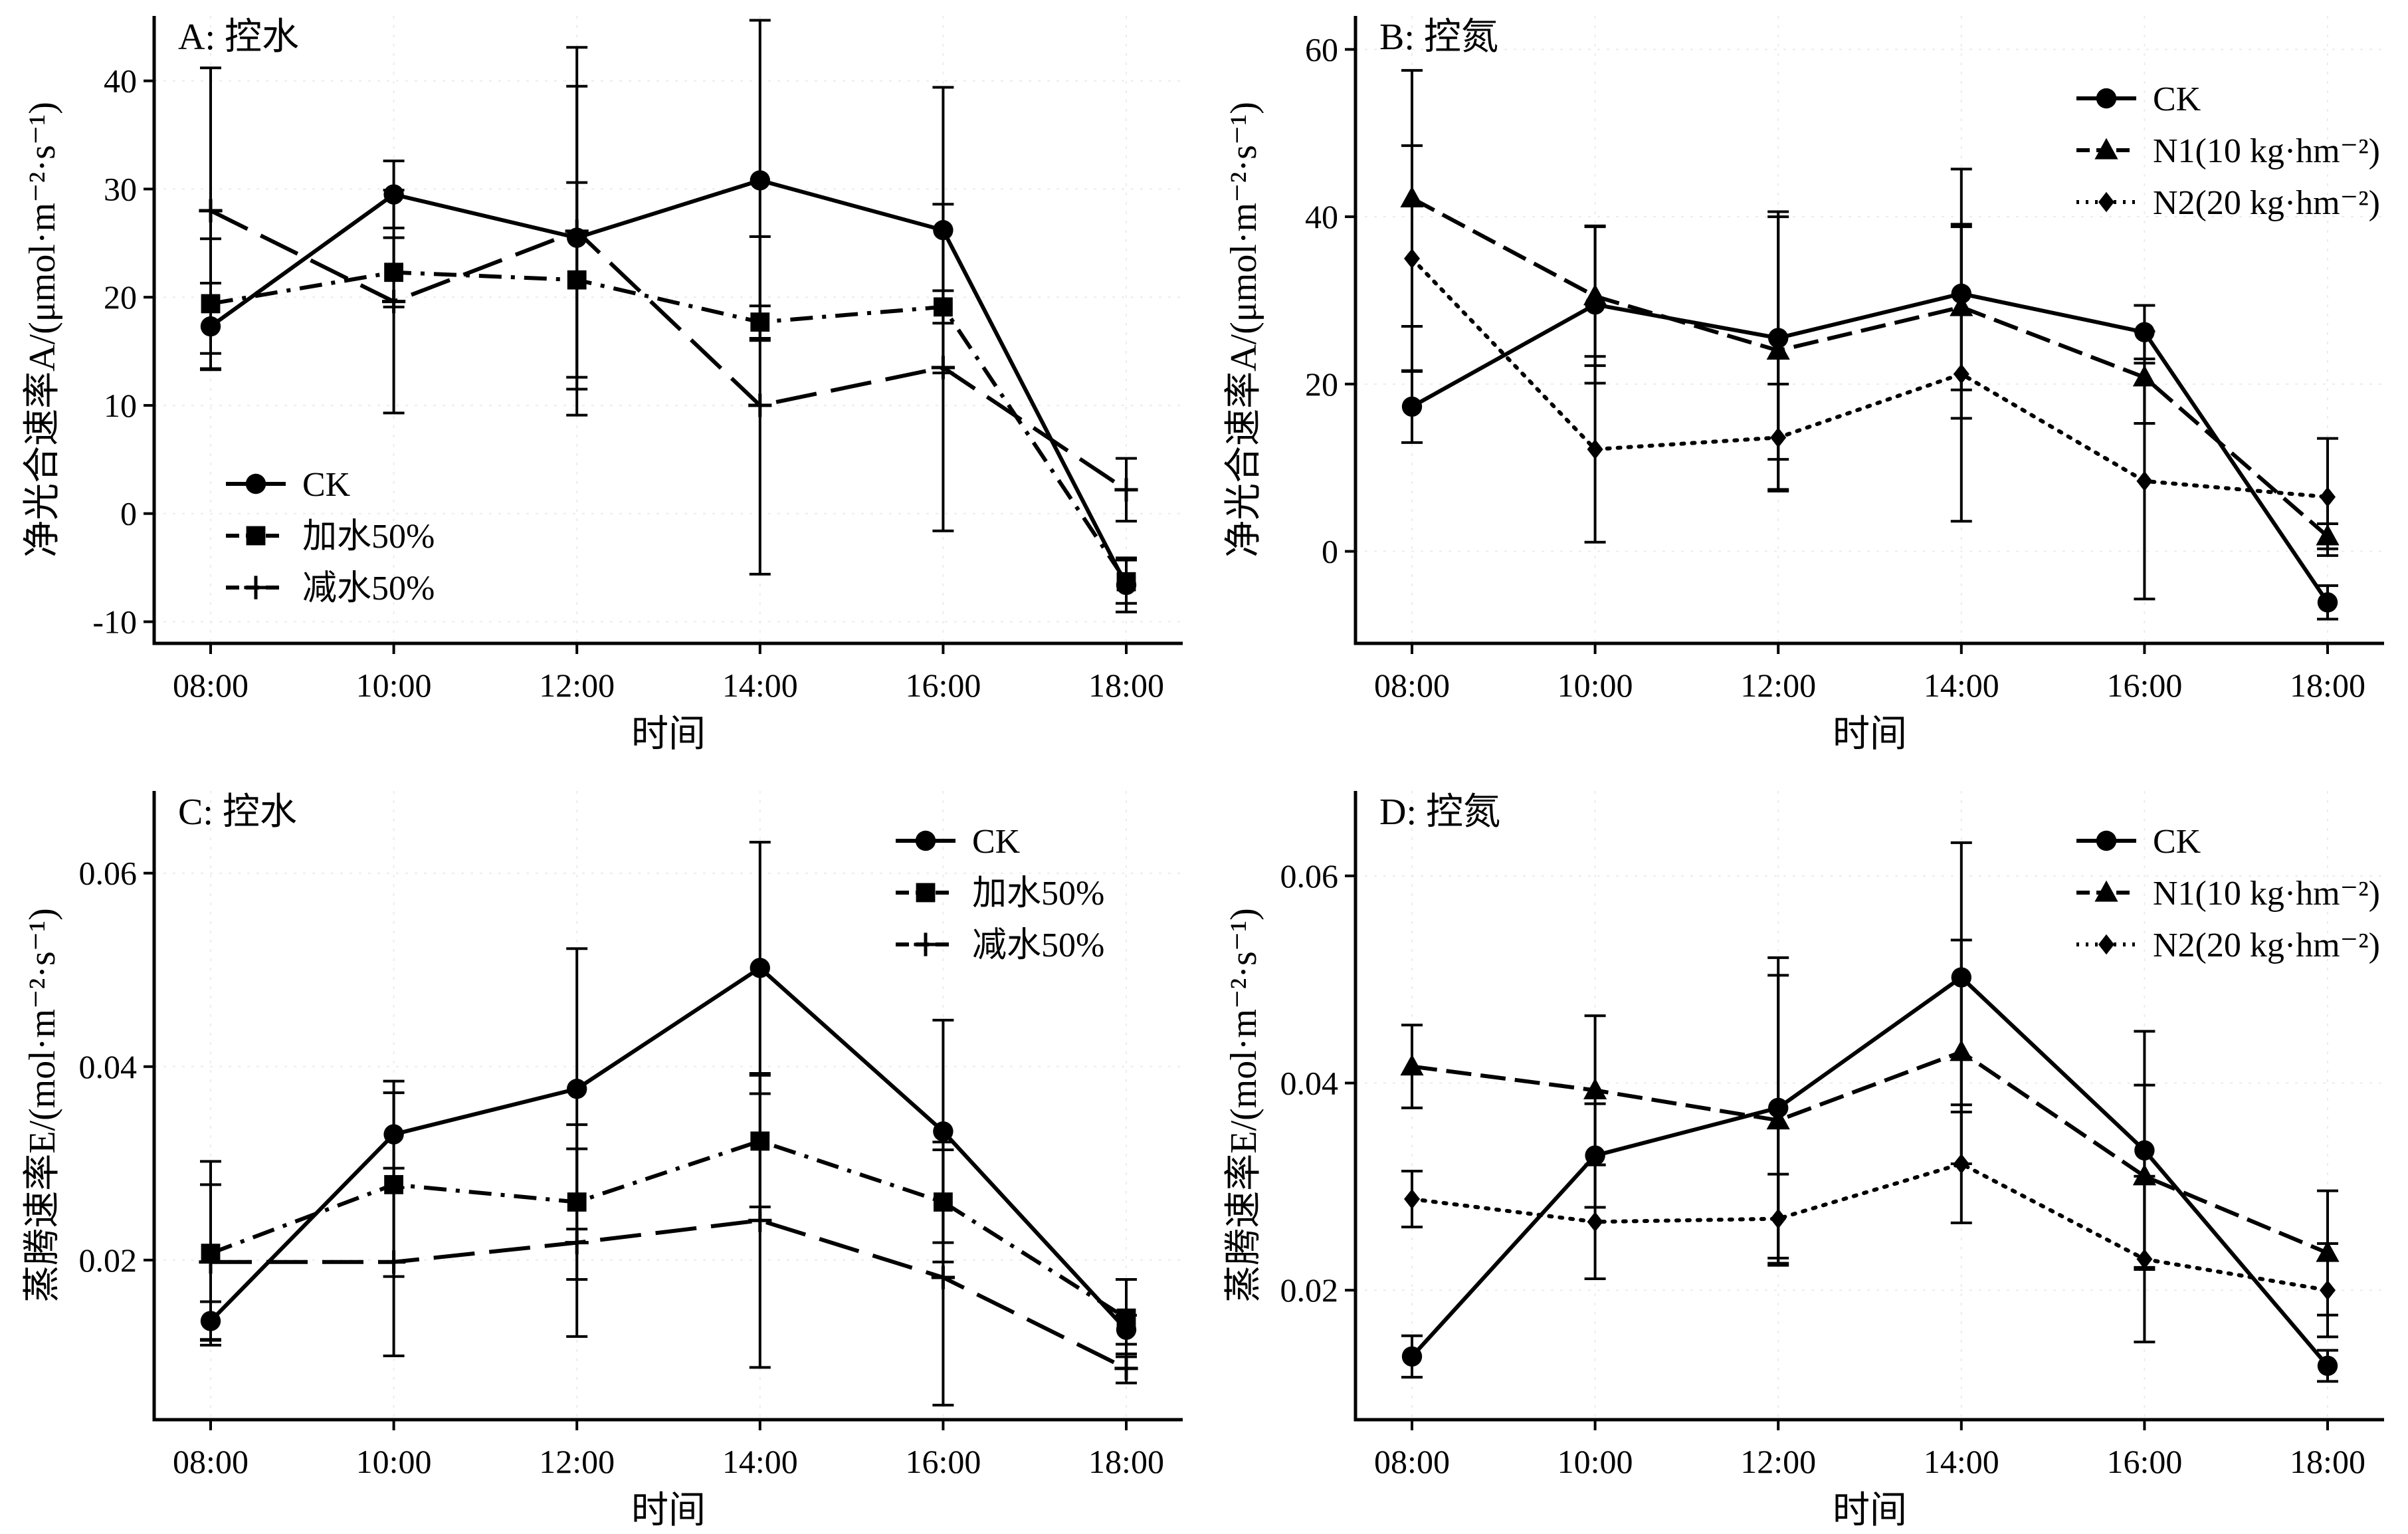 The width and height of the screenshot is (2408, 1534). Describe the element at coordinates (108, 873) in the screenshot. I see `y-tick-label: 0.06` at that location.